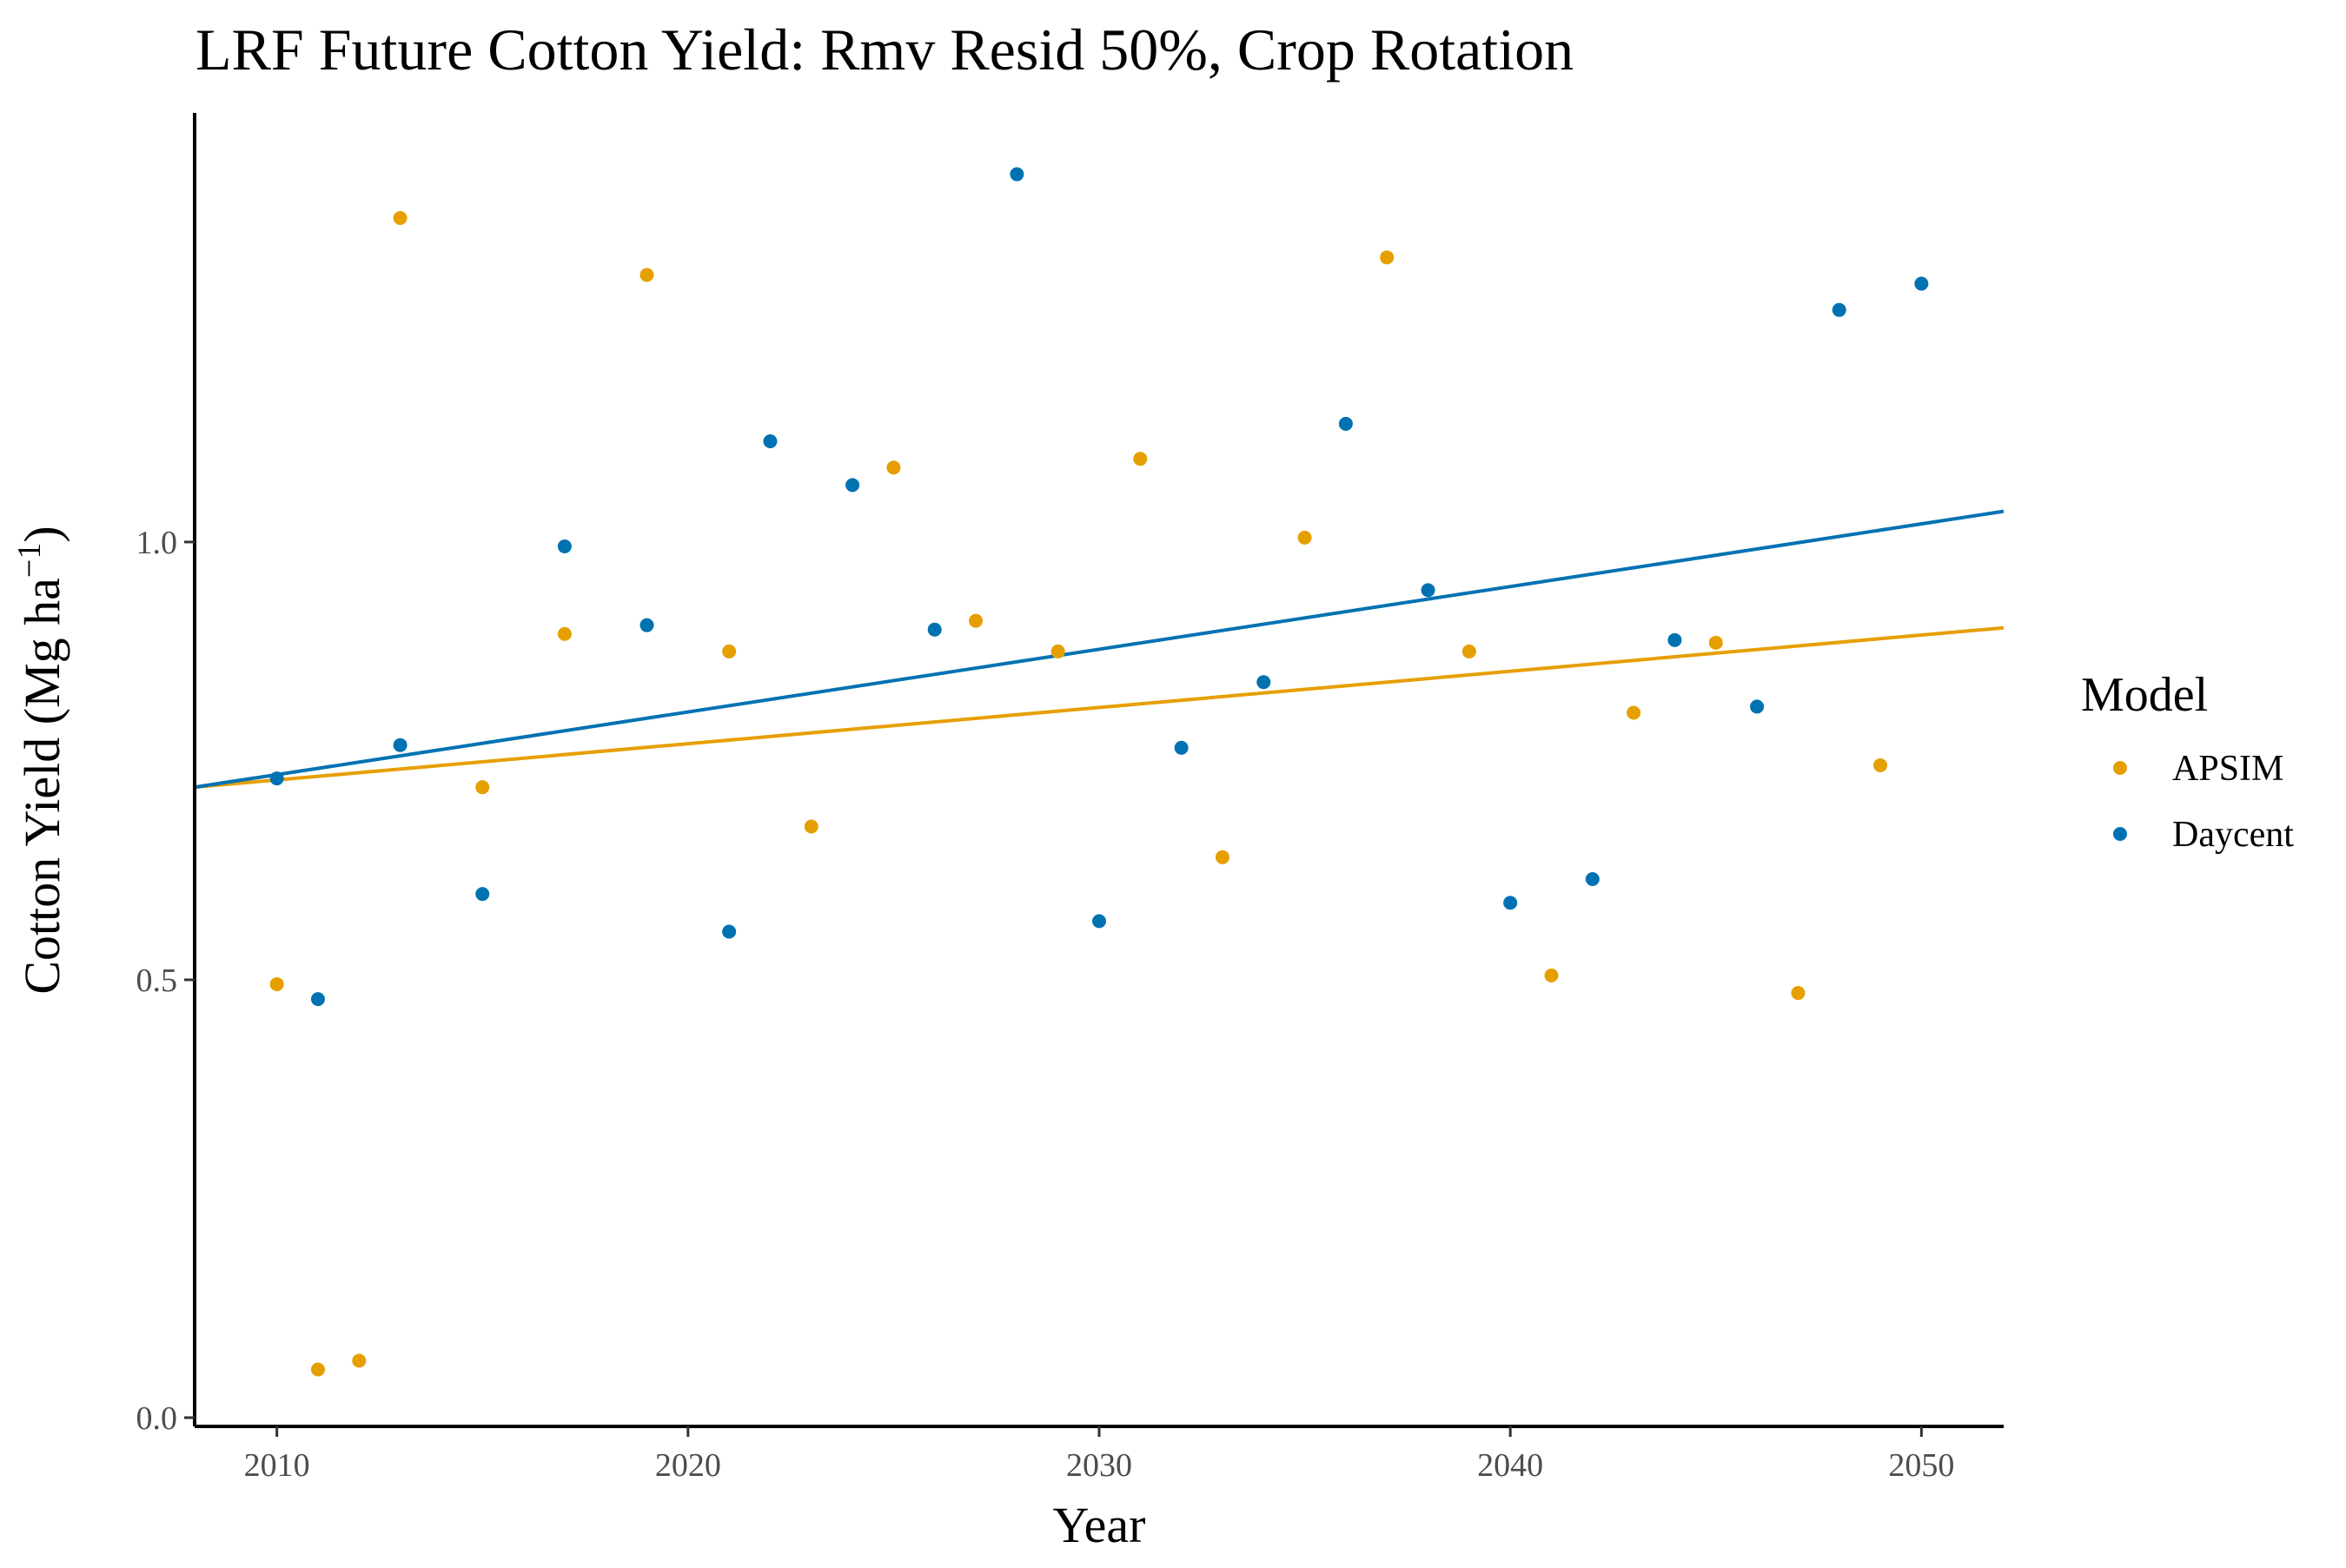 This screenshot has width=2346, height=1568. I want to click on legend: Model APSIM Daycent, so click(2188, 761).